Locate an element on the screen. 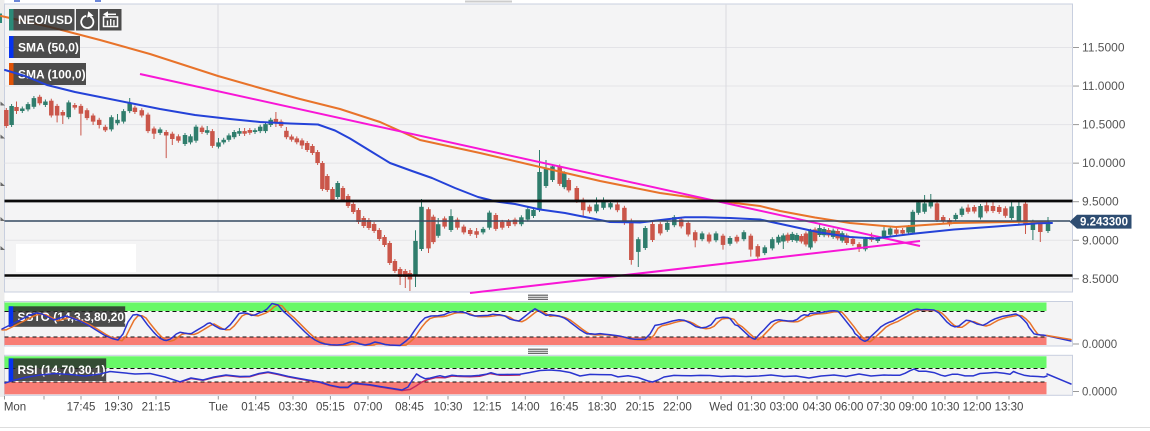 The height and width of the screenshot is (431, 1150). svg-text: 03:30 is located at coordinates (293, 408).